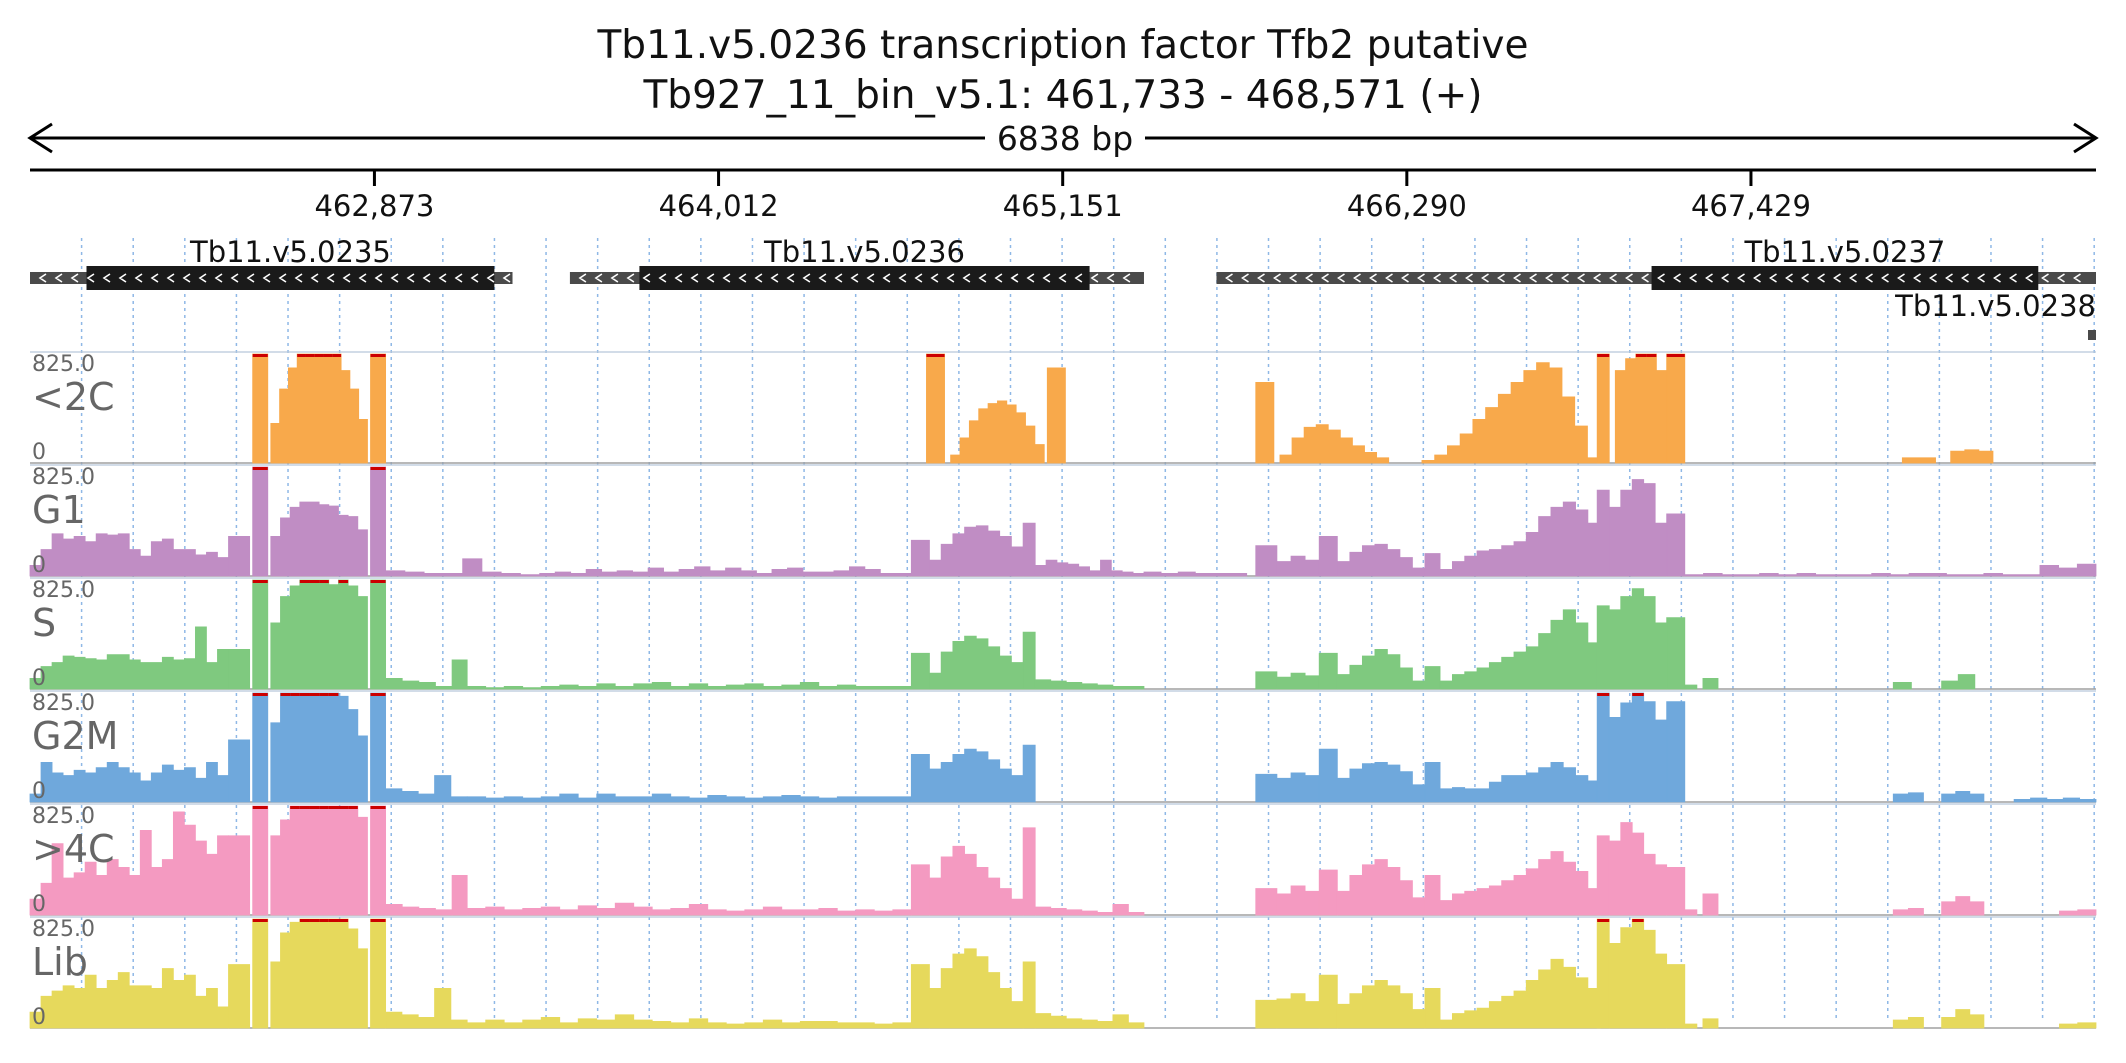 This screenshot has height=1063, width=2126. What do you see at coordinates (1063, 206) in the screenshot?
I see `ruler-tick-label: 465,151` at bounding box center [1063, 206].